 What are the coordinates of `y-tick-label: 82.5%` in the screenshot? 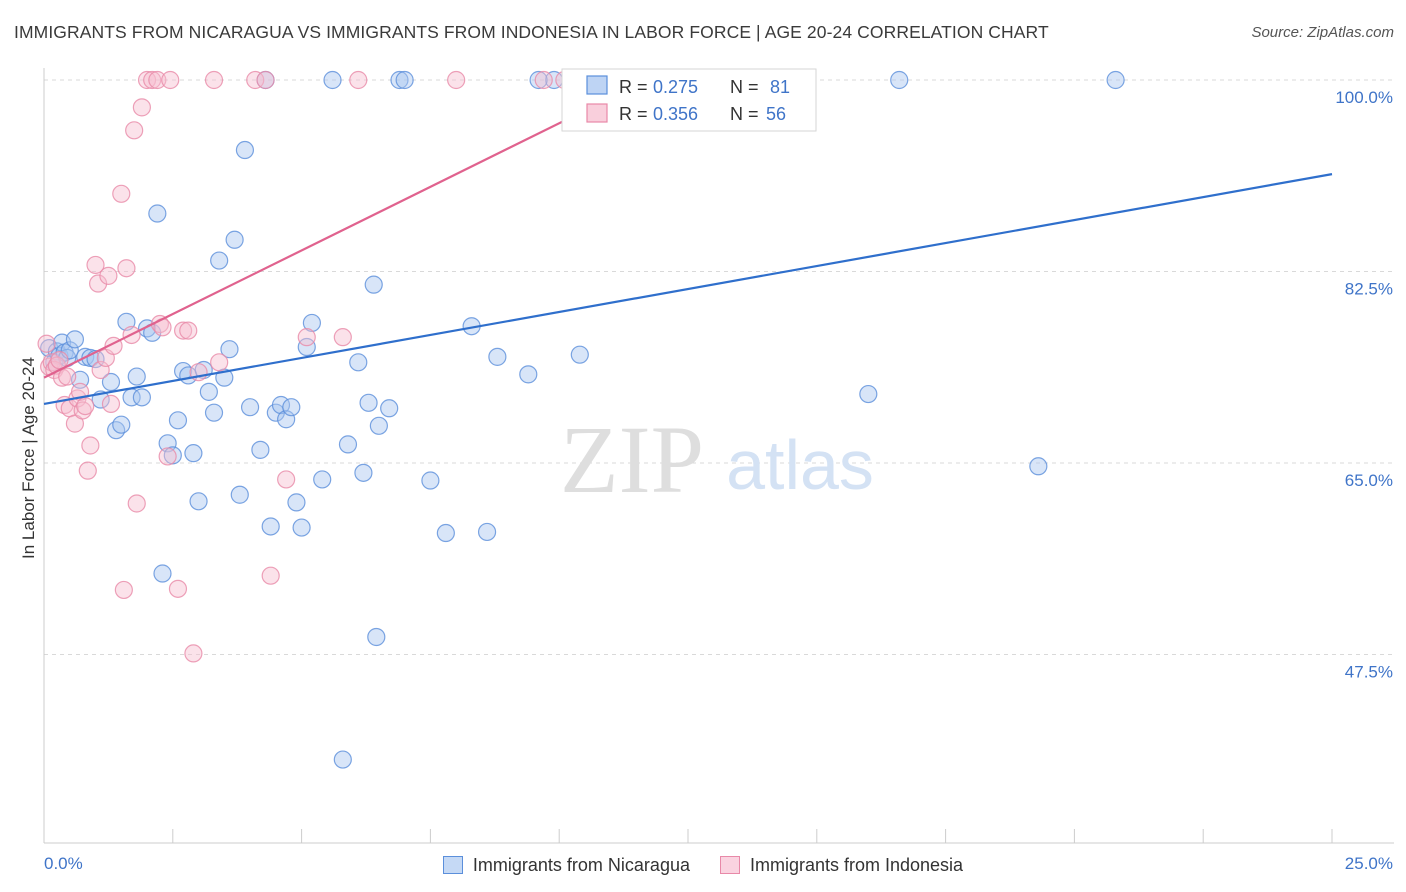 It's located at (1369, 289).